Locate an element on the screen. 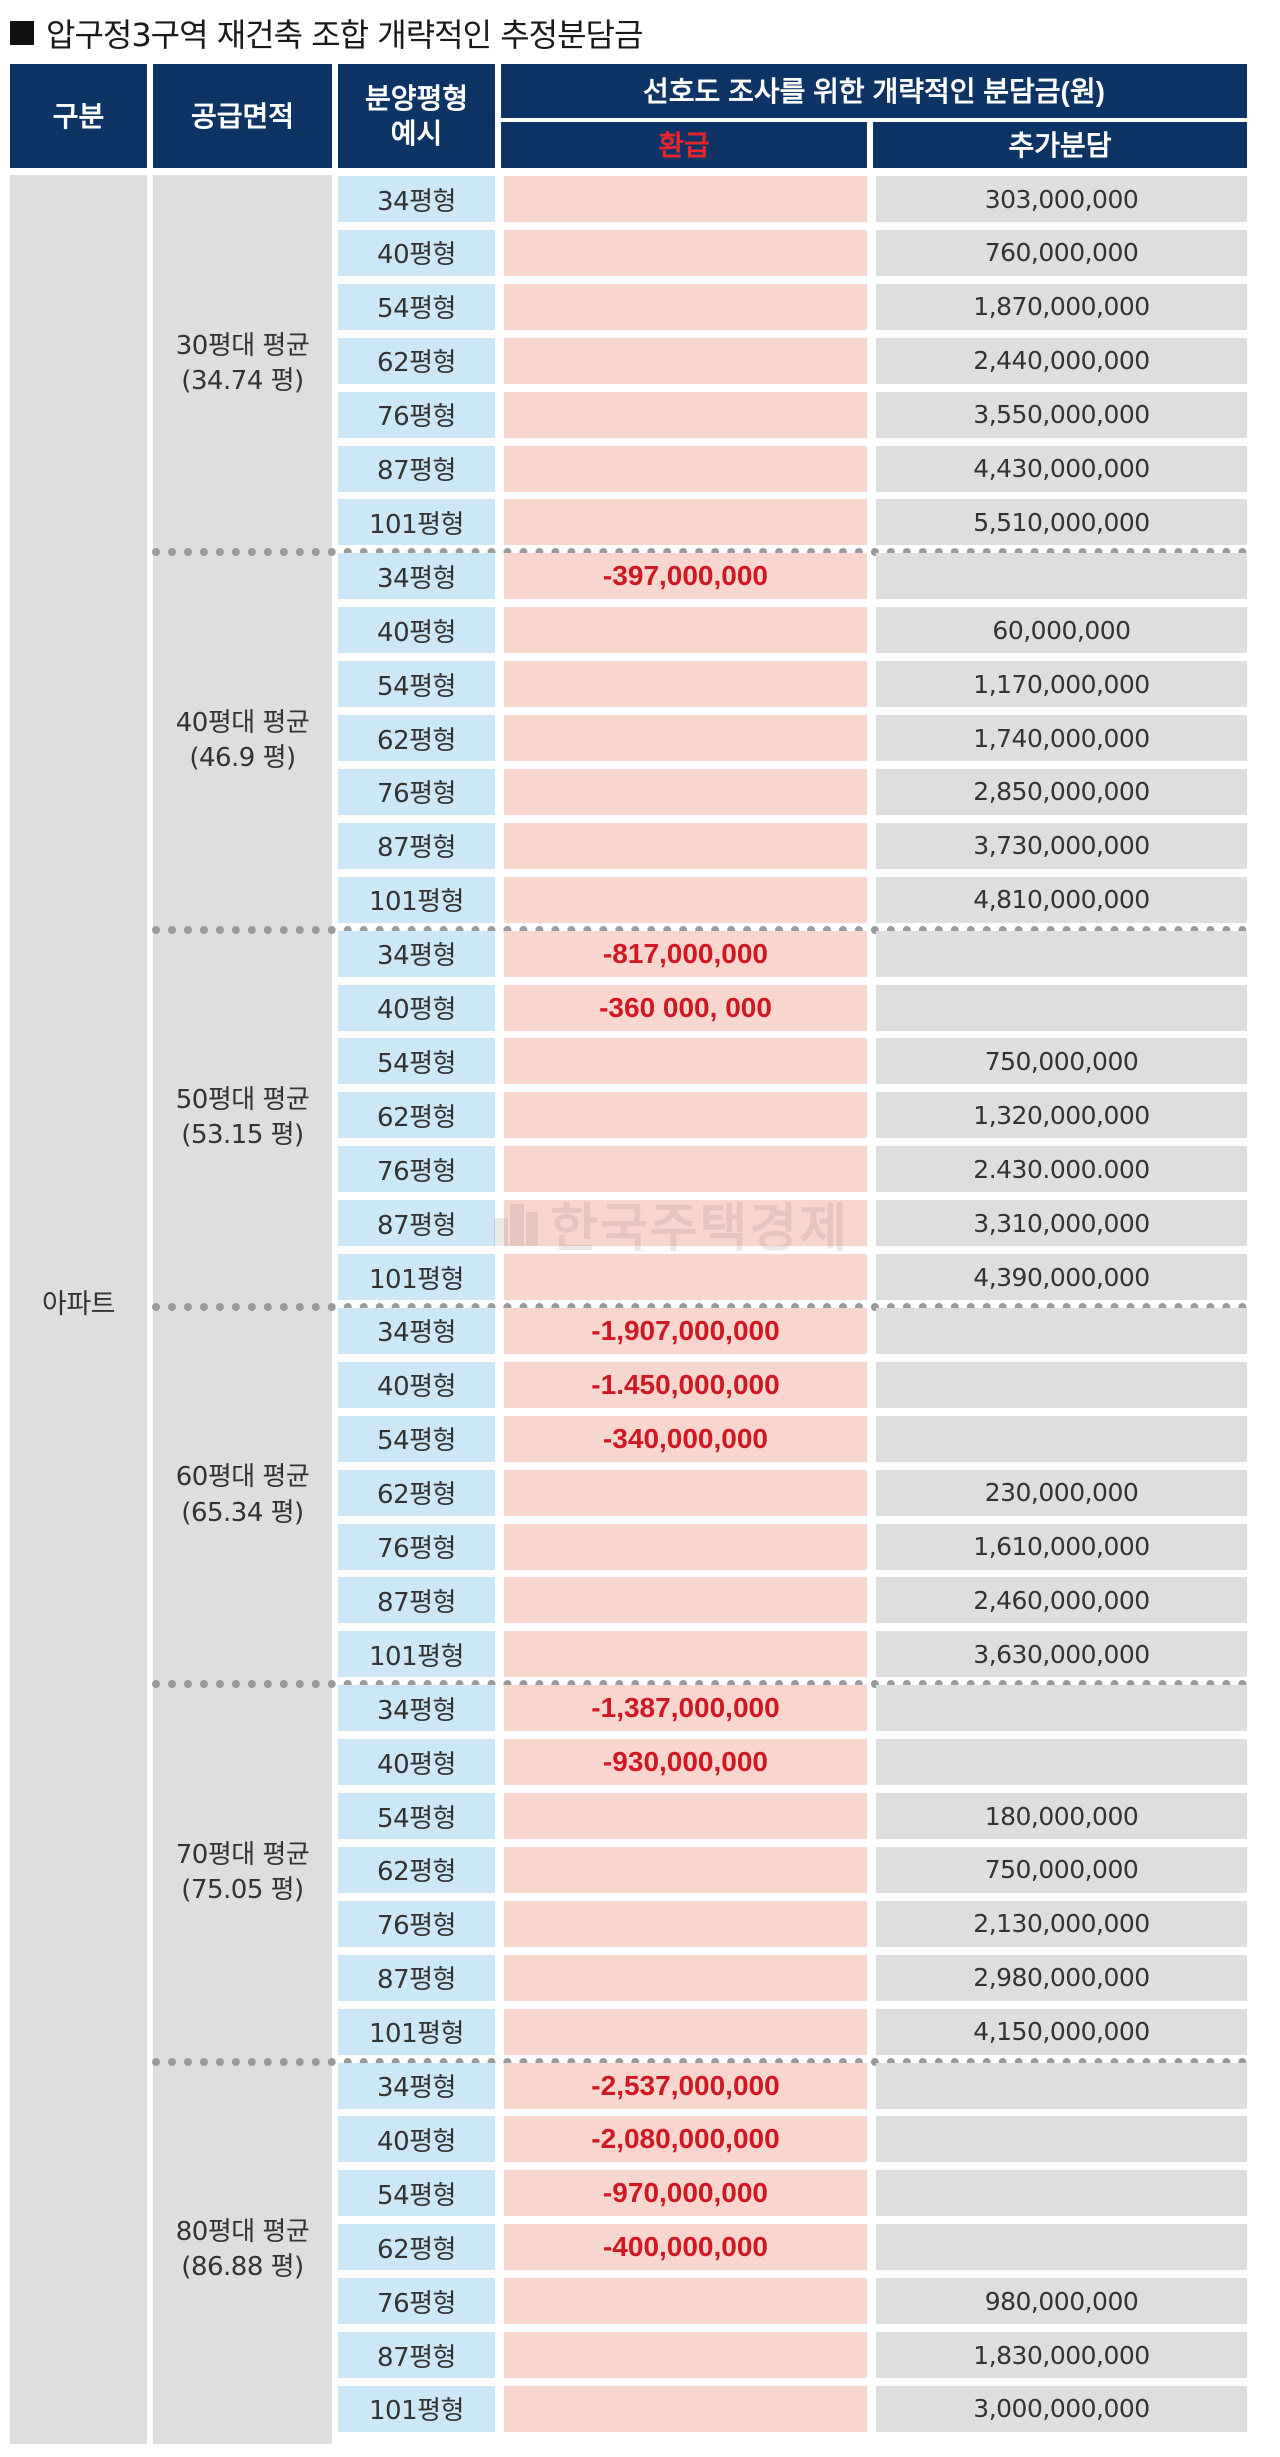  black-square-icon is located at coordinates (22, 33).